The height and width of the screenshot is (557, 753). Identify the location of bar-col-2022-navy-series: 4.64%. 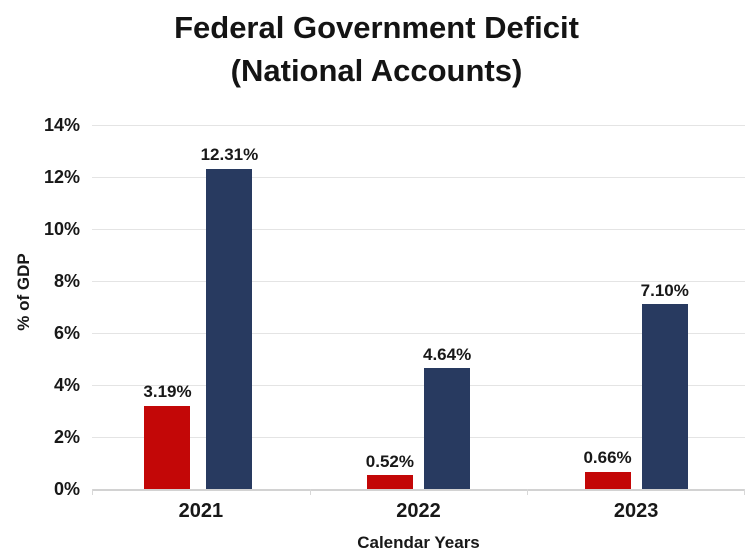
(447, 307).